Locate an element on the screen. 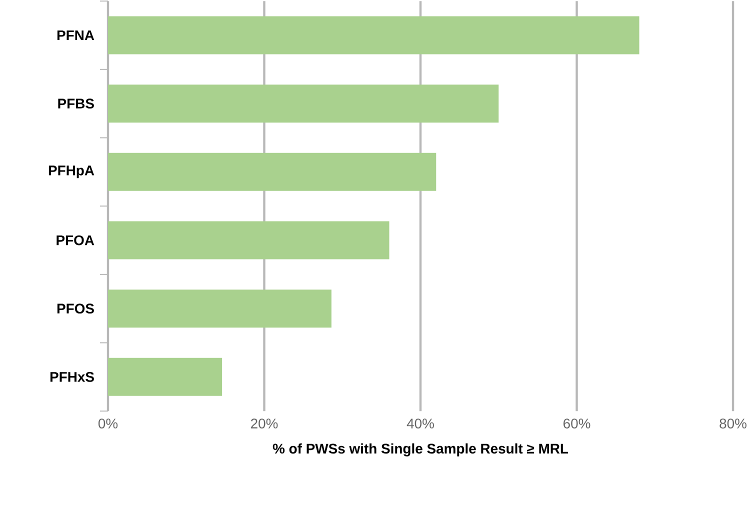  y-tick-label: PFBS is located at coordinates (76, 103).